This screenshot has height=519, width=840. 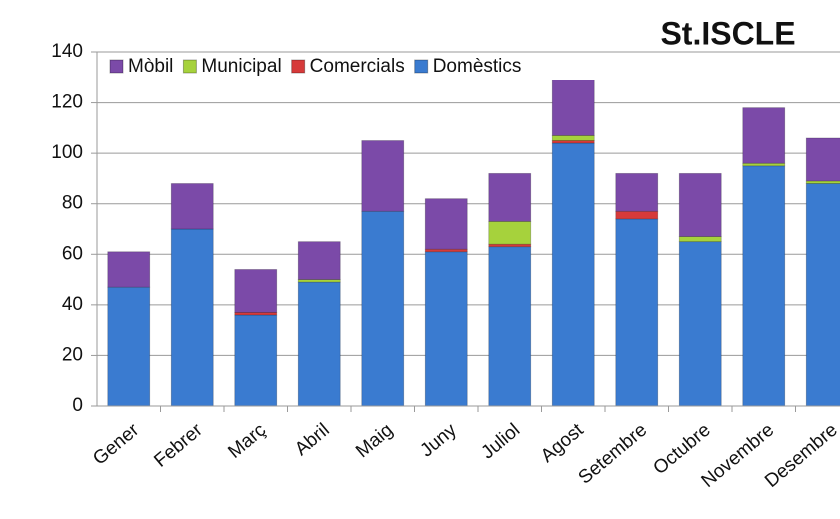 What do you see at coordinates (67, 152) in the screenshot?
I see `y-tick-label: 100` at bounding box center [67, 152].